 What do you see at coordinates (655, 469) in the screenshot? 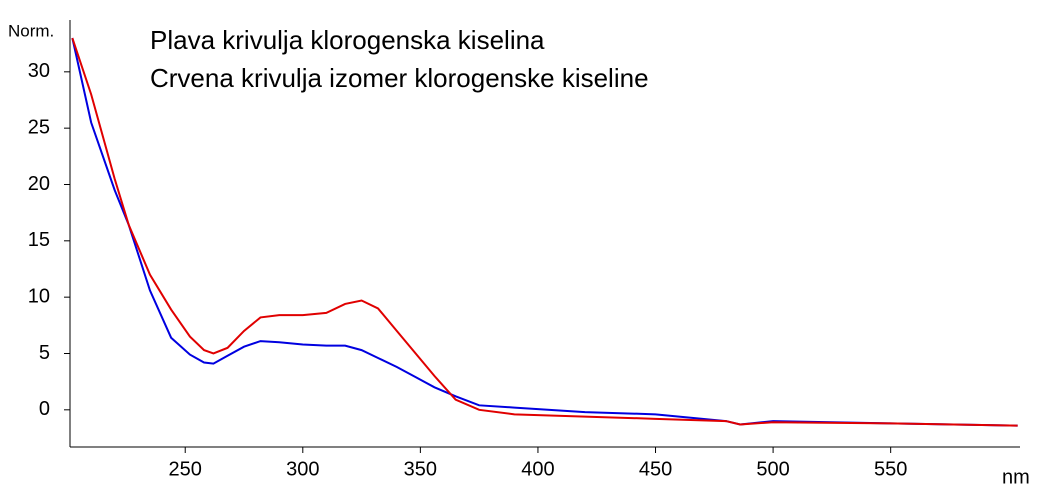
I see `x-tick-label: 450` at bounding box center [655, 469].